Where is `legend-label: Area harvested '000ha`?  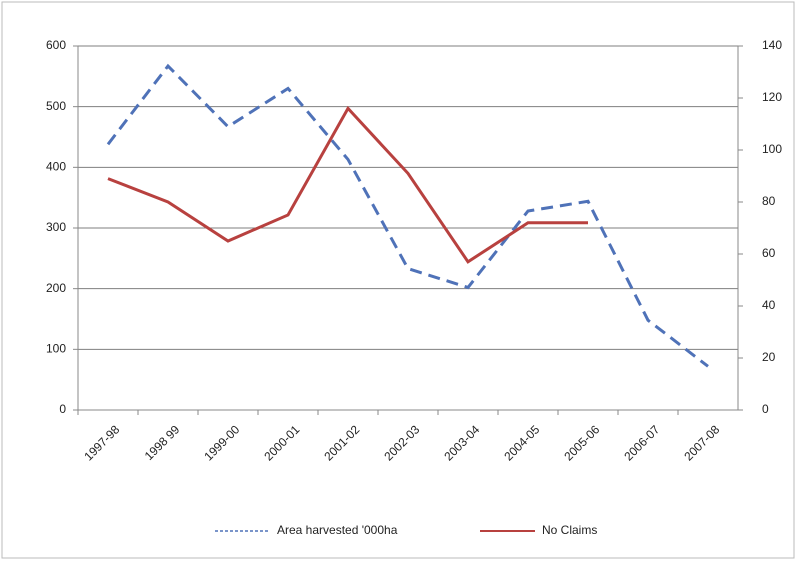 legend-label: Area harvested '000ha is located at coordinates (337, 530).